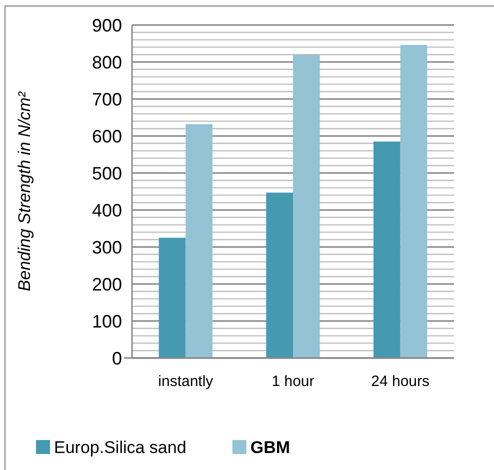 Image resolution: width=494 pixels, height=470 pixels. Describe the element at coordinates (107, 25) in the screenshot. I see `y-tick-label: 900` at that location.